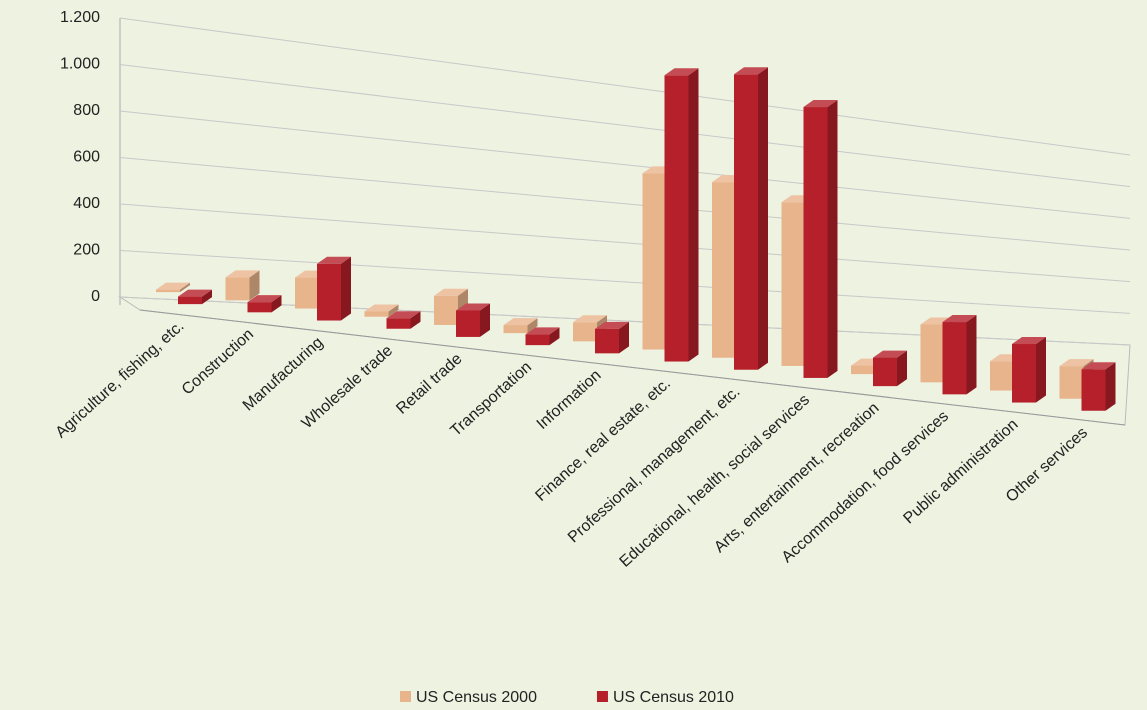 The height and width of the screenshot is (710, 1147). What do you see at coordinates (283, 374) in the screenshot?
I see `x-tick-label: Manufacturing` at bounding box center [283, 374].